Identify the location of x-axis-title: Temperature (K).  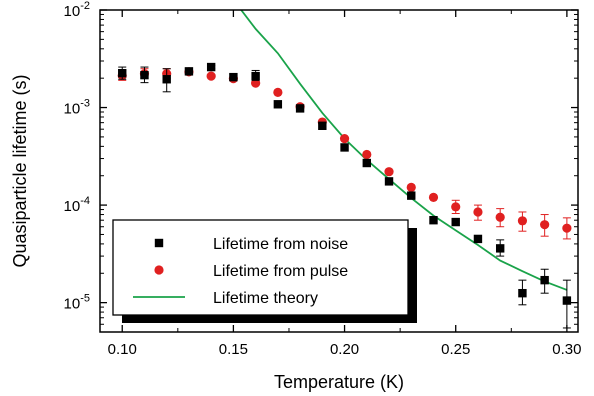
(339, 382).